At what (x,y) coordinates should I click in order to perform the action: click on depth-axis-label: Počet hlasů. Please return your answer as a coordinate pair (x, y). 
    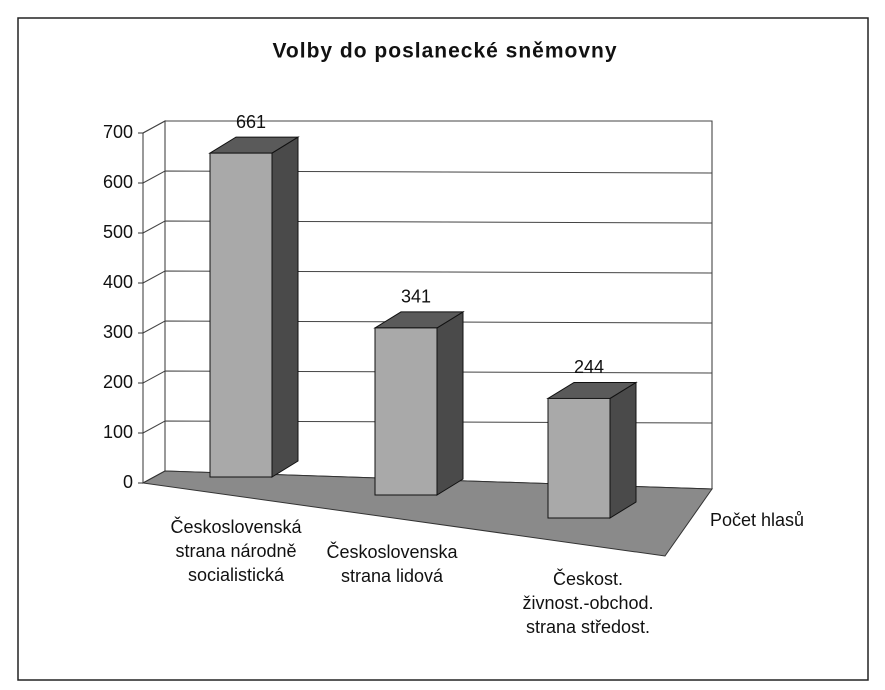
    Looking at the image, I should click on (757, 520).